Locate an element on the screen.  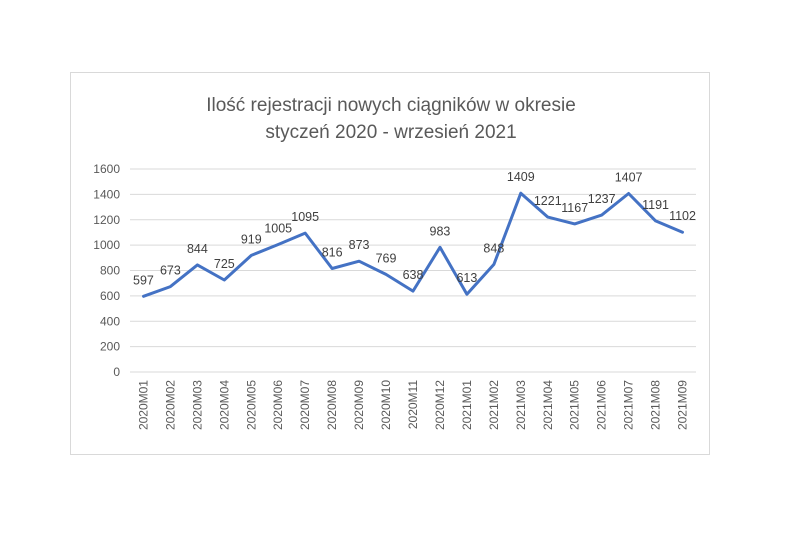
y-tick-label: 1600 is located at coordinates (106, 169).